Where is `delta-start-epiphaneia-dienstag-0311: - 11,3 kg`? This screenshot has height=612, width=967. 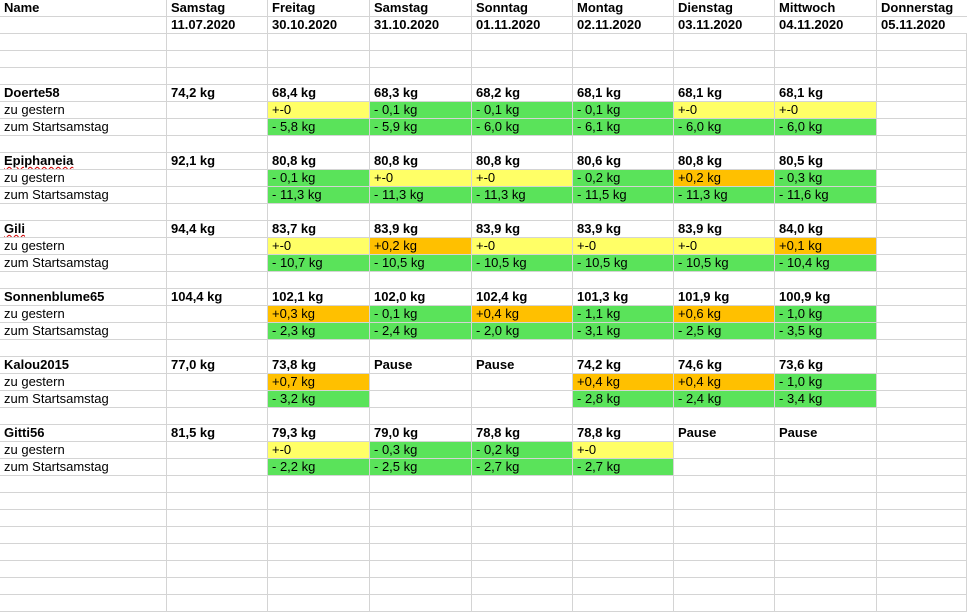
delta-start-epiphaneia-dienstag-0311: - 11,3 kg is located at coordinates (724, 195).